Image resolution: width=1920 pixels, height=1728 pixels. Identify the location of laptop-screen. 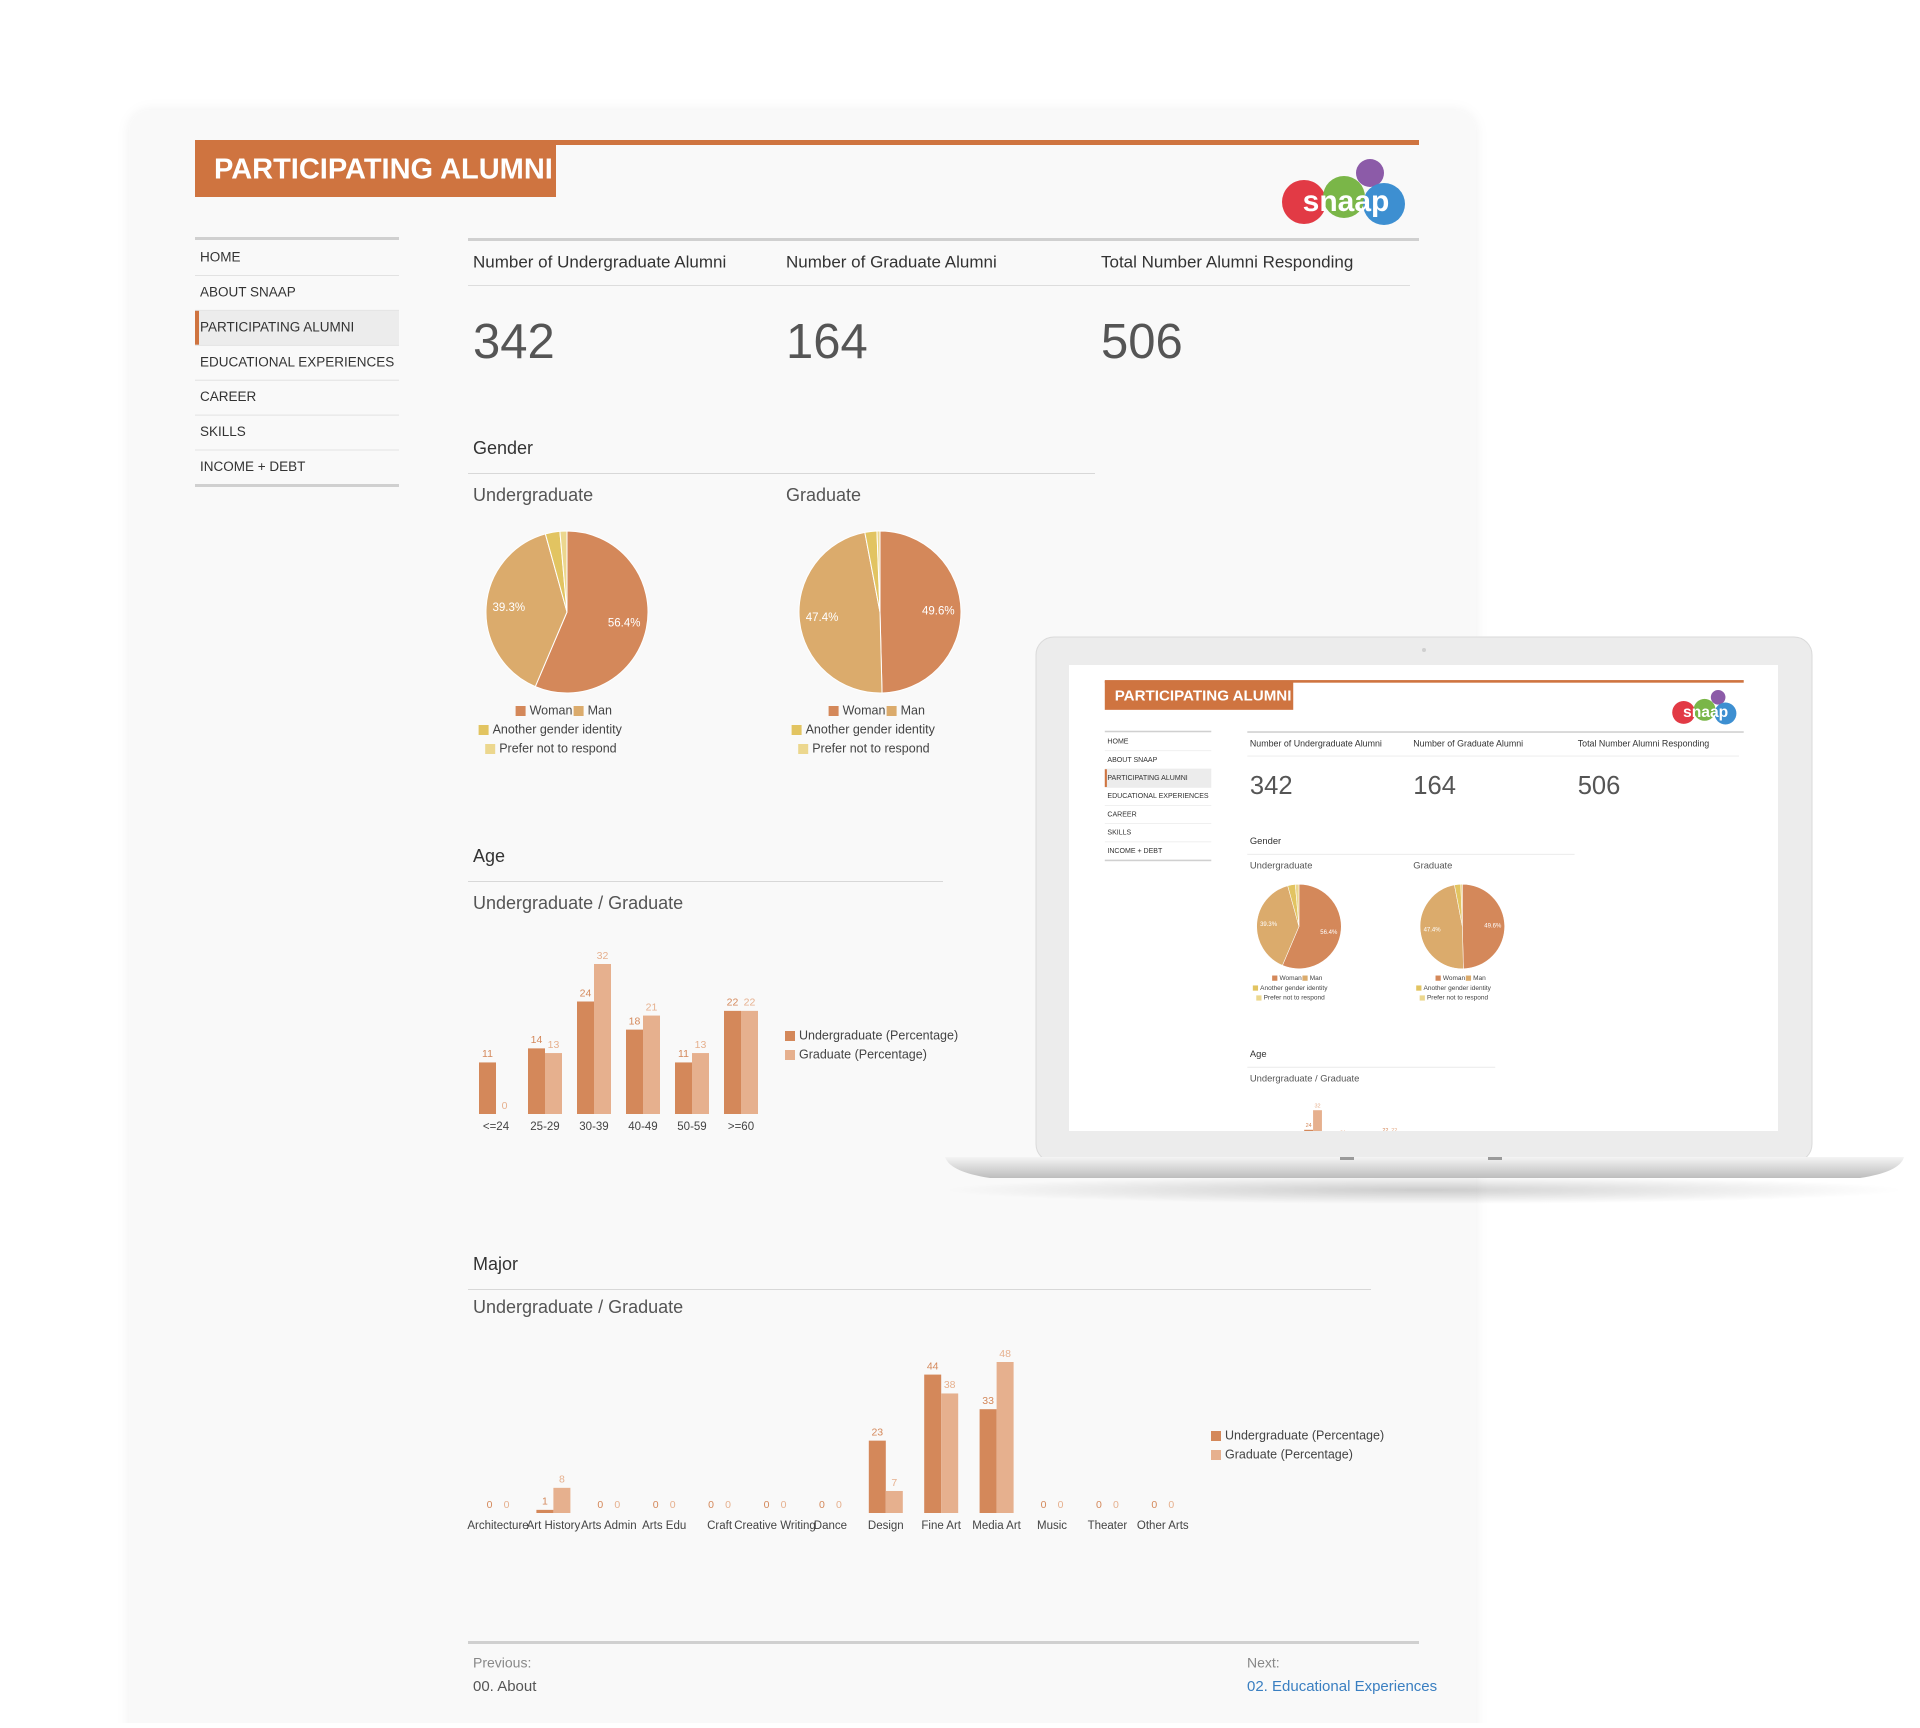
(1423, 898).